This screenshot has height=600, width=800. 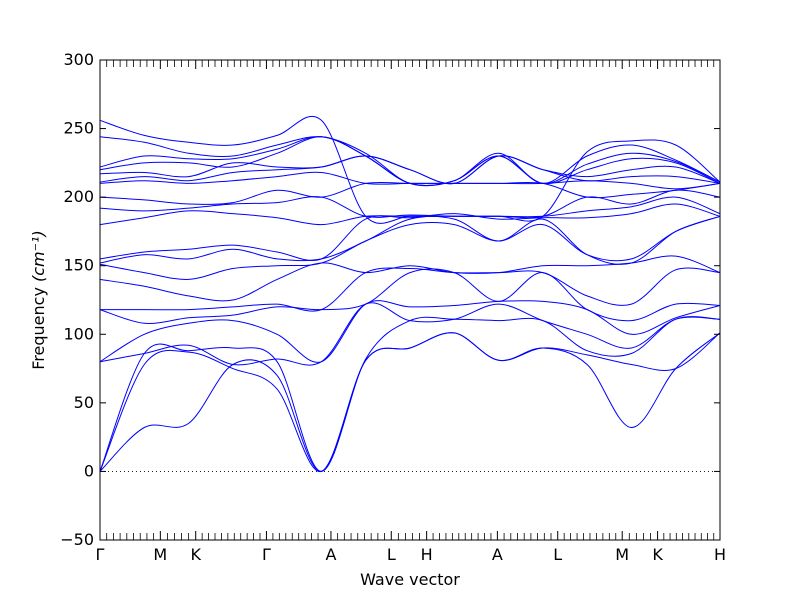 I want to click on y-tick-label: −50, so click(x=77, y=539).